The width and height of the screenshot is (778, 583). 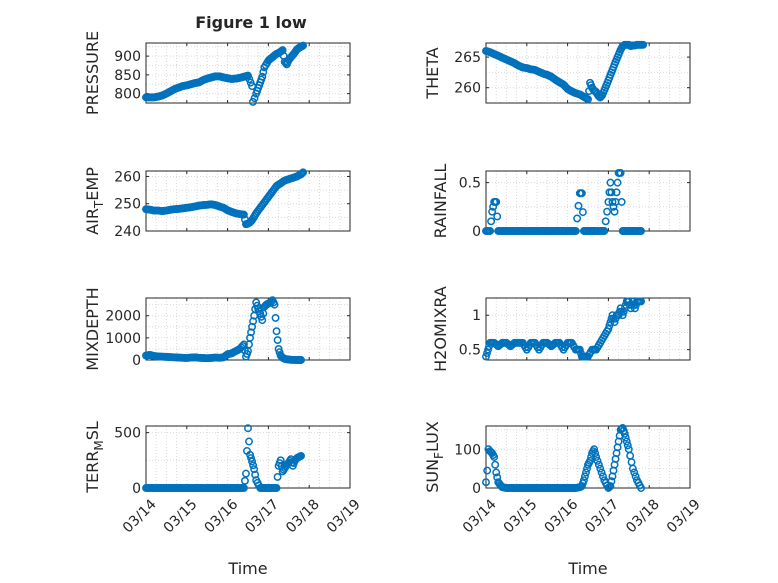 What do you see at coordinates (251, 22) in the screenshot?
I see `figure-title: Figure 1 low` at bounding box center [251, 22].